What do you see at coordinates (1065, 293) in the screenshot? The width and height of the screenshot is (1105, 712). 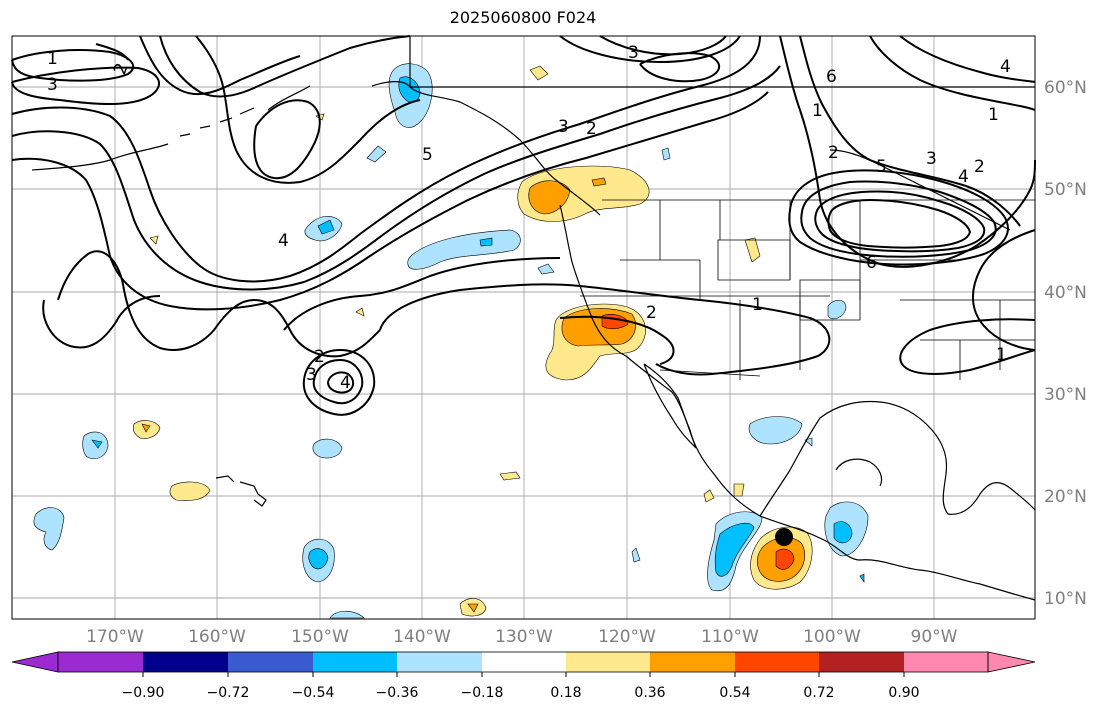 I see `lat-label: 40°N` at bounding box center [1065, 293].